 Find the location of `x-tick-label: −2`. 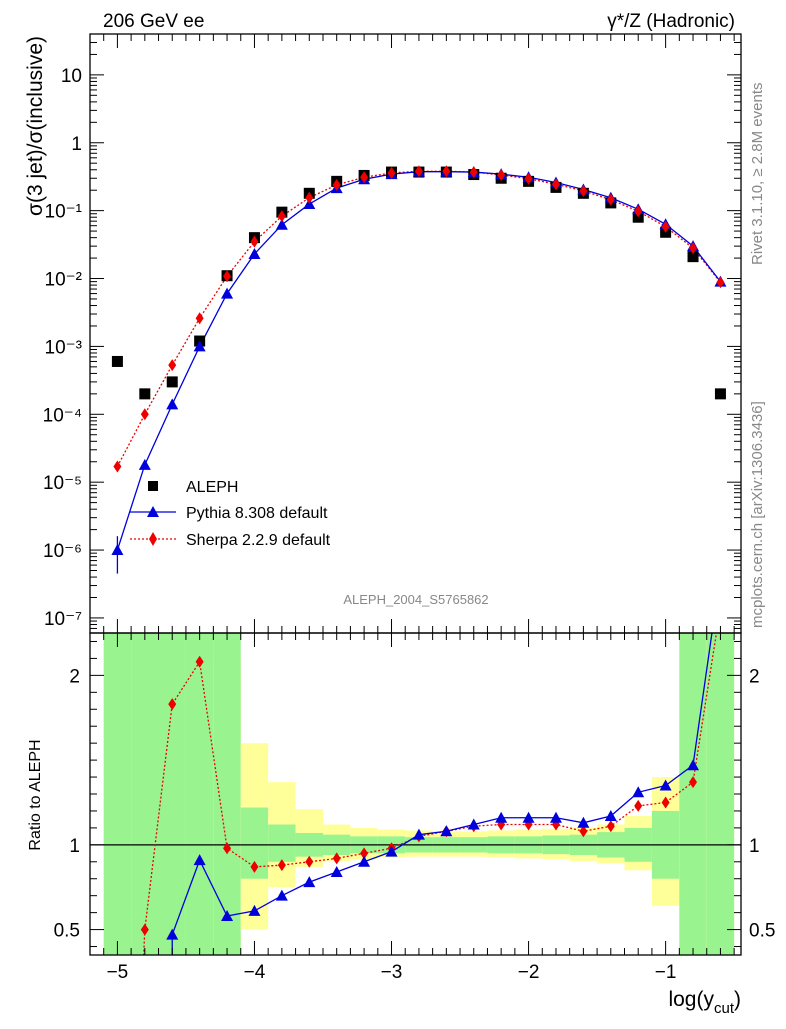

x-tick-label: −2 is located at coordinates (529, 972).